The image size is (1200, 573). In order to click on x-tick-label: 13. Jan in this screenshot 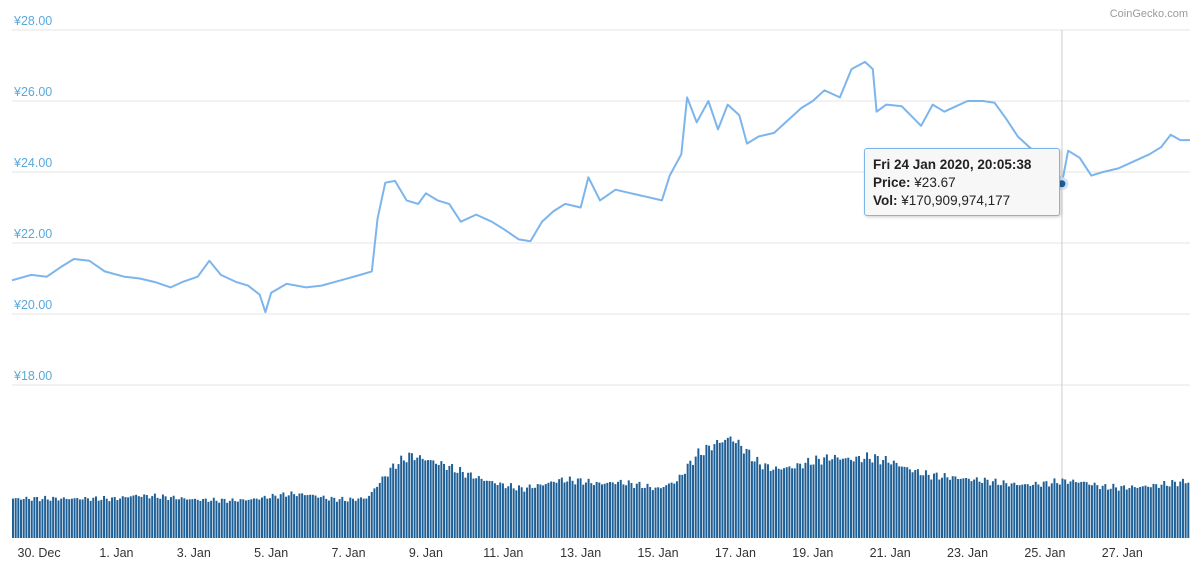, I will do `click(580, 553)`.